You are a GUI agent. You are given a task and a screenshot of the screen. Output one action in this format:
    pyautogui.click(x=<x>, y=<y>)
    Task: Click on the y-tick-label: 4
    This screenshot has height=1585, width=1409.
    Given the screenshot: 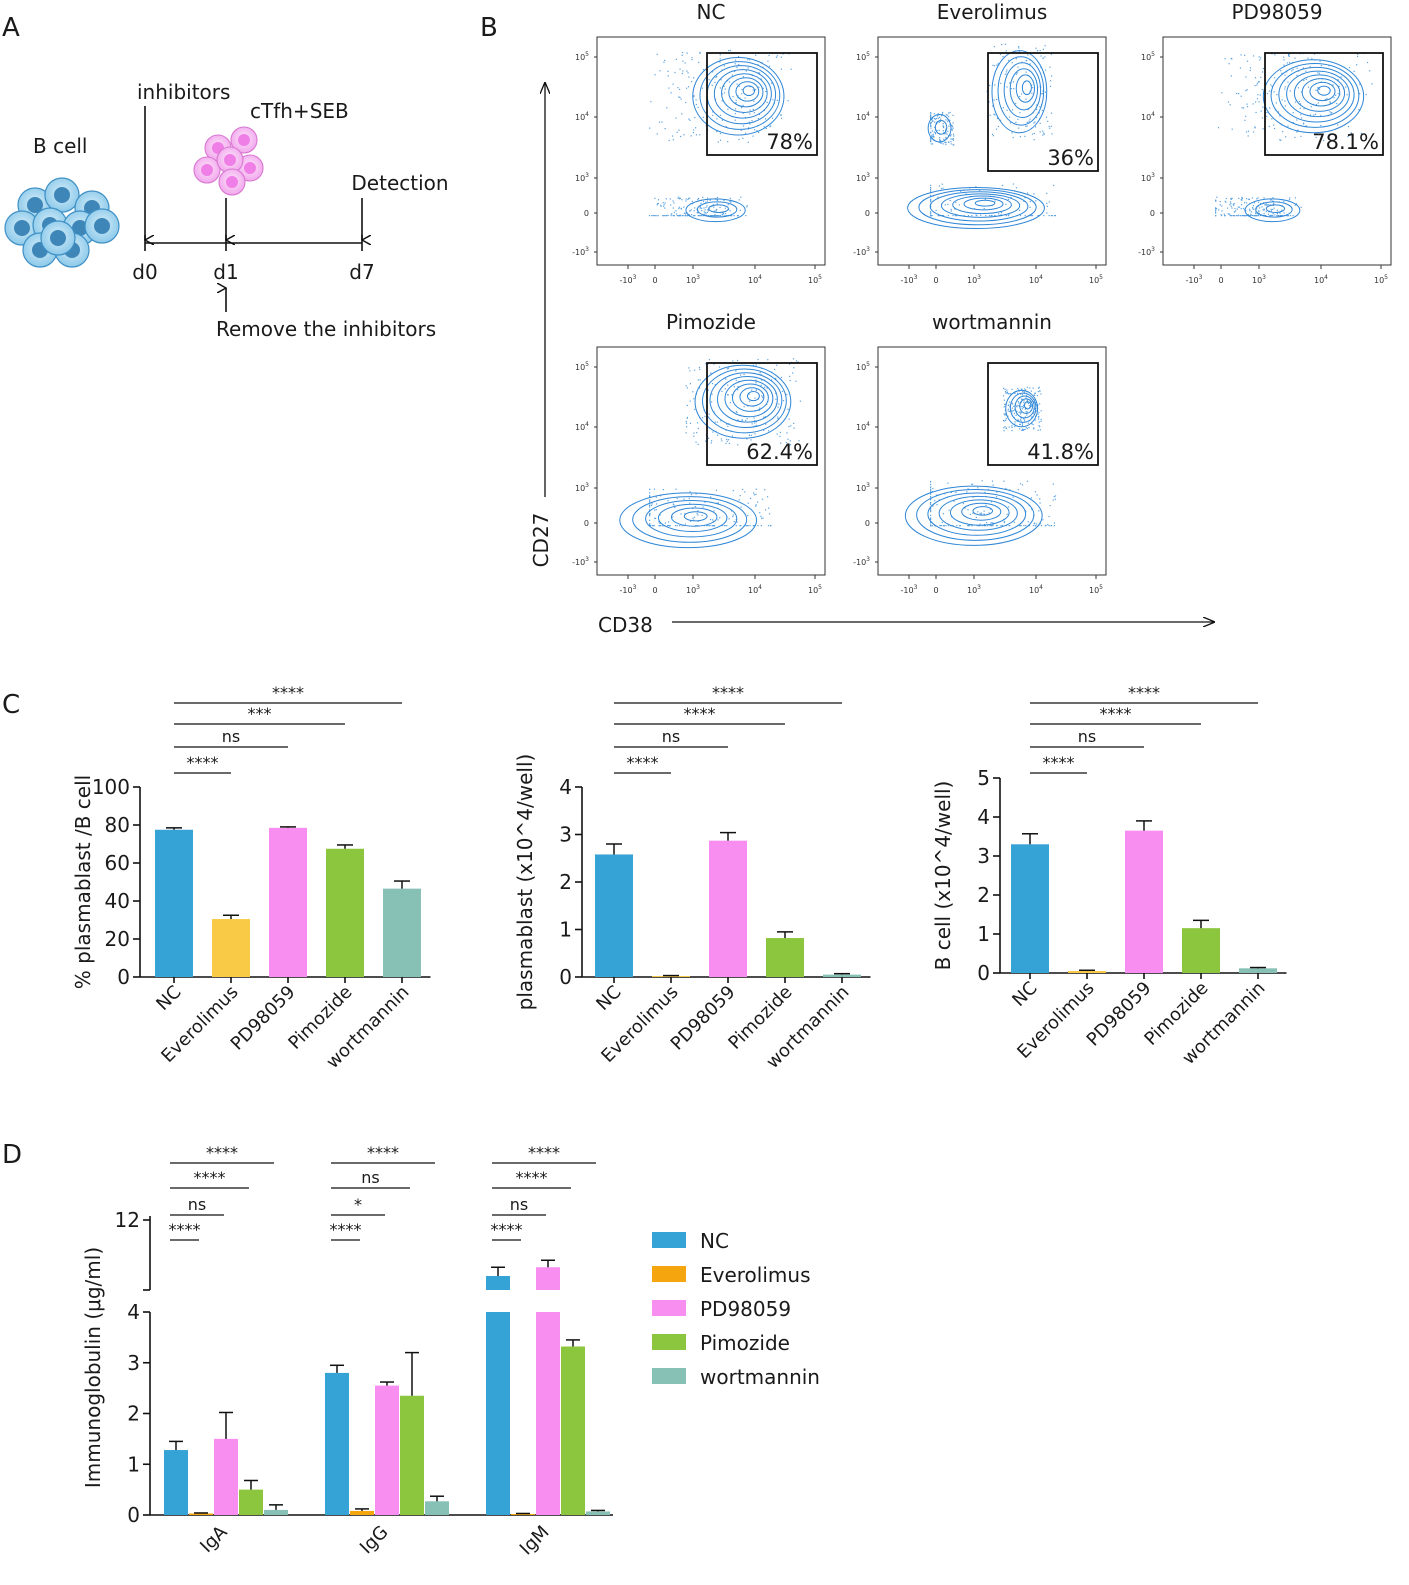 What is the action you would take?
    pyautogui.click(x=983, y=817)
    